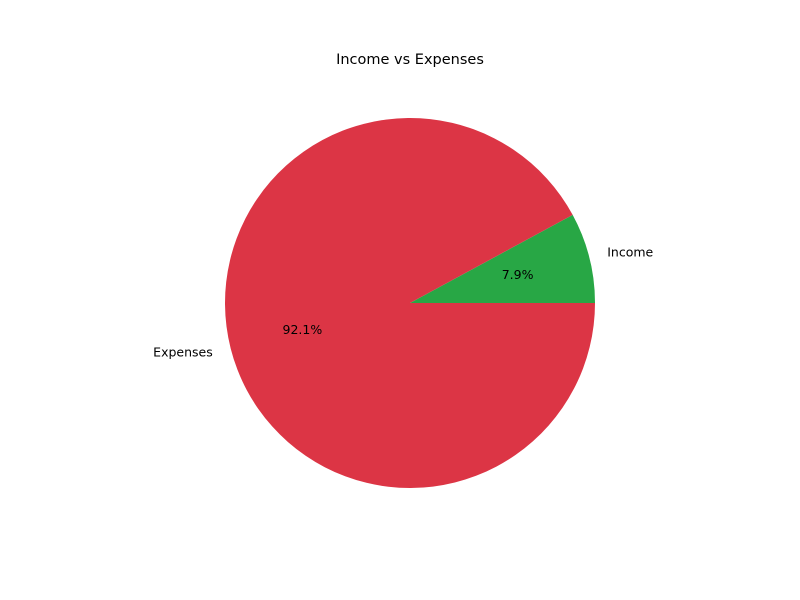  Describe the element at coordinates (518, 274) in the screenshot. I see `slice-percent-income: 7.9%` at that location.